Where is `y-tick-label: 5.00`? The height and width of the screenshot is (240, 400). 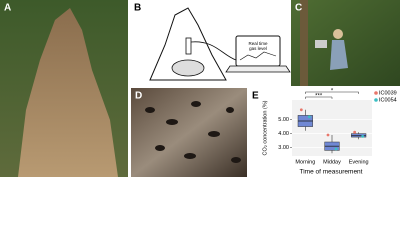 y-tick-label: 5.00 is located at coordinates (283, 120).